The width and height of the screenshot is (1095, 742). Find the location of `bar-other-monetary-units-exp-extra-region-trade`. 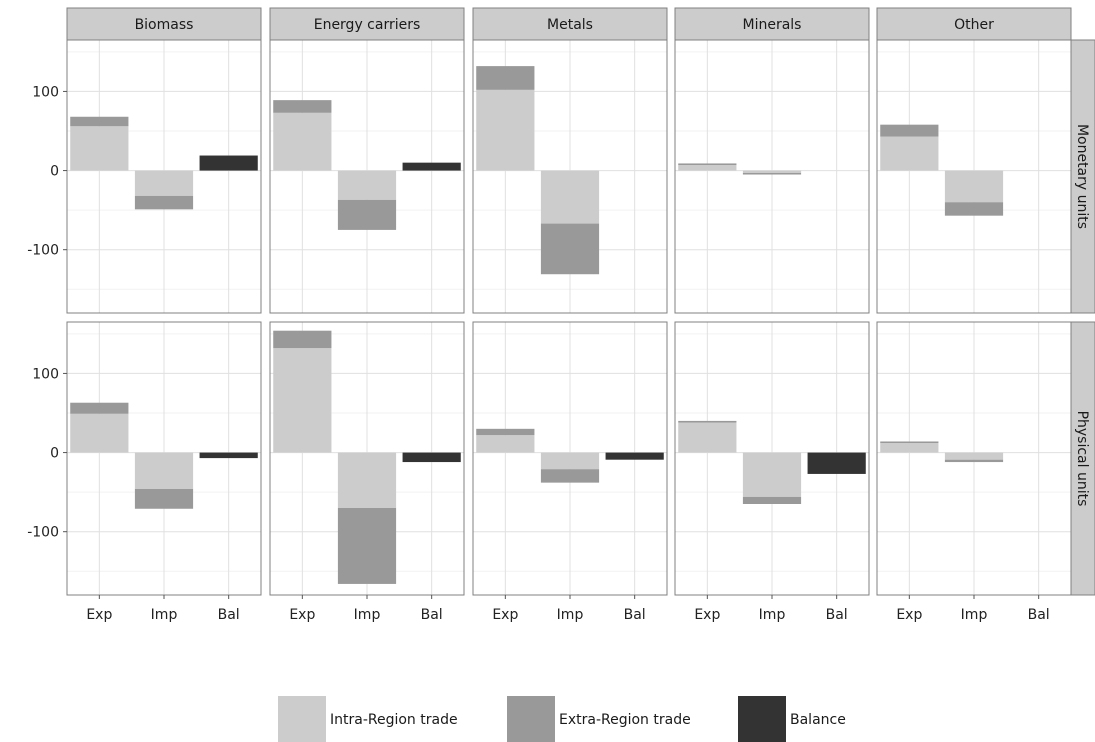

bar-other-monetary-units-exp-extra-region-trade is located at coordinates (909, 130).